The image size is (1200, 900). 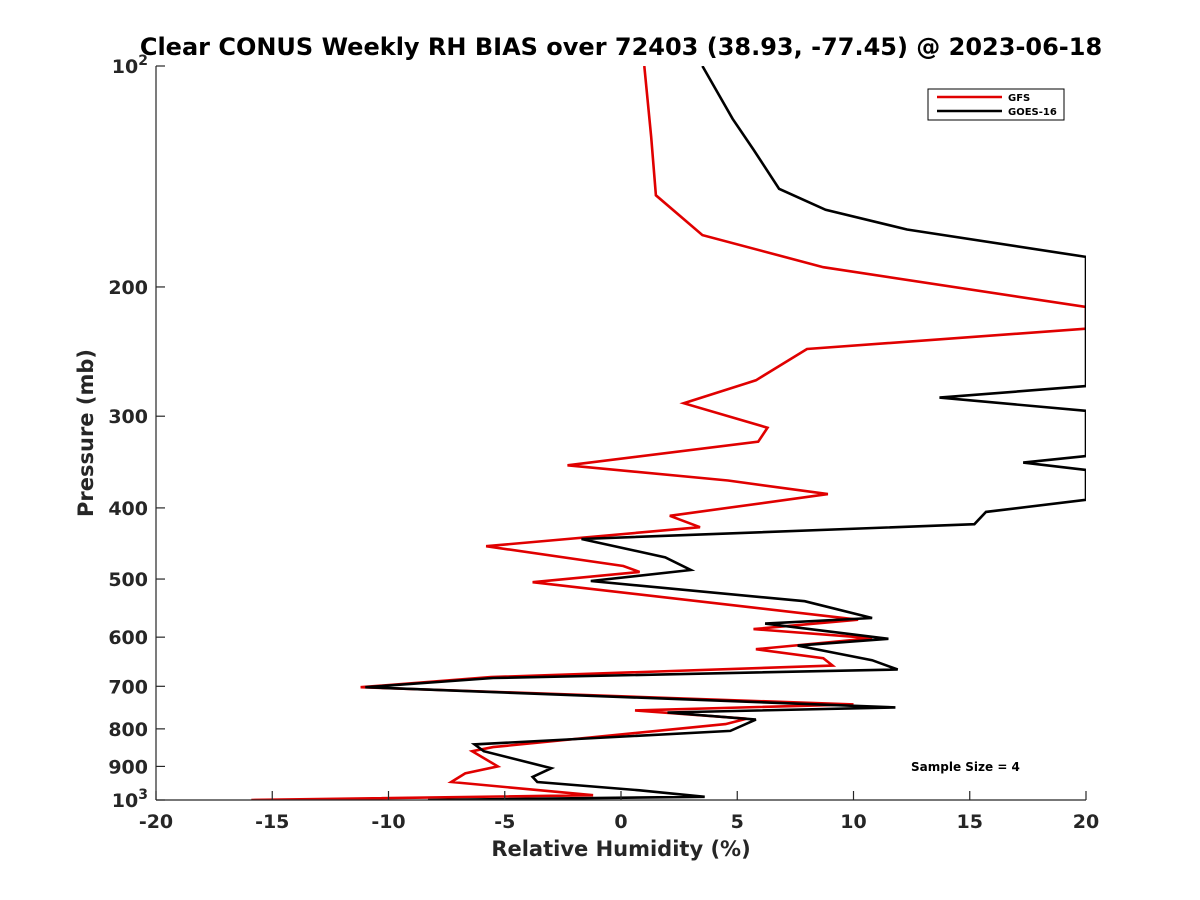 I want to click on y-tick-label: 600, so click(x=128, y=638).